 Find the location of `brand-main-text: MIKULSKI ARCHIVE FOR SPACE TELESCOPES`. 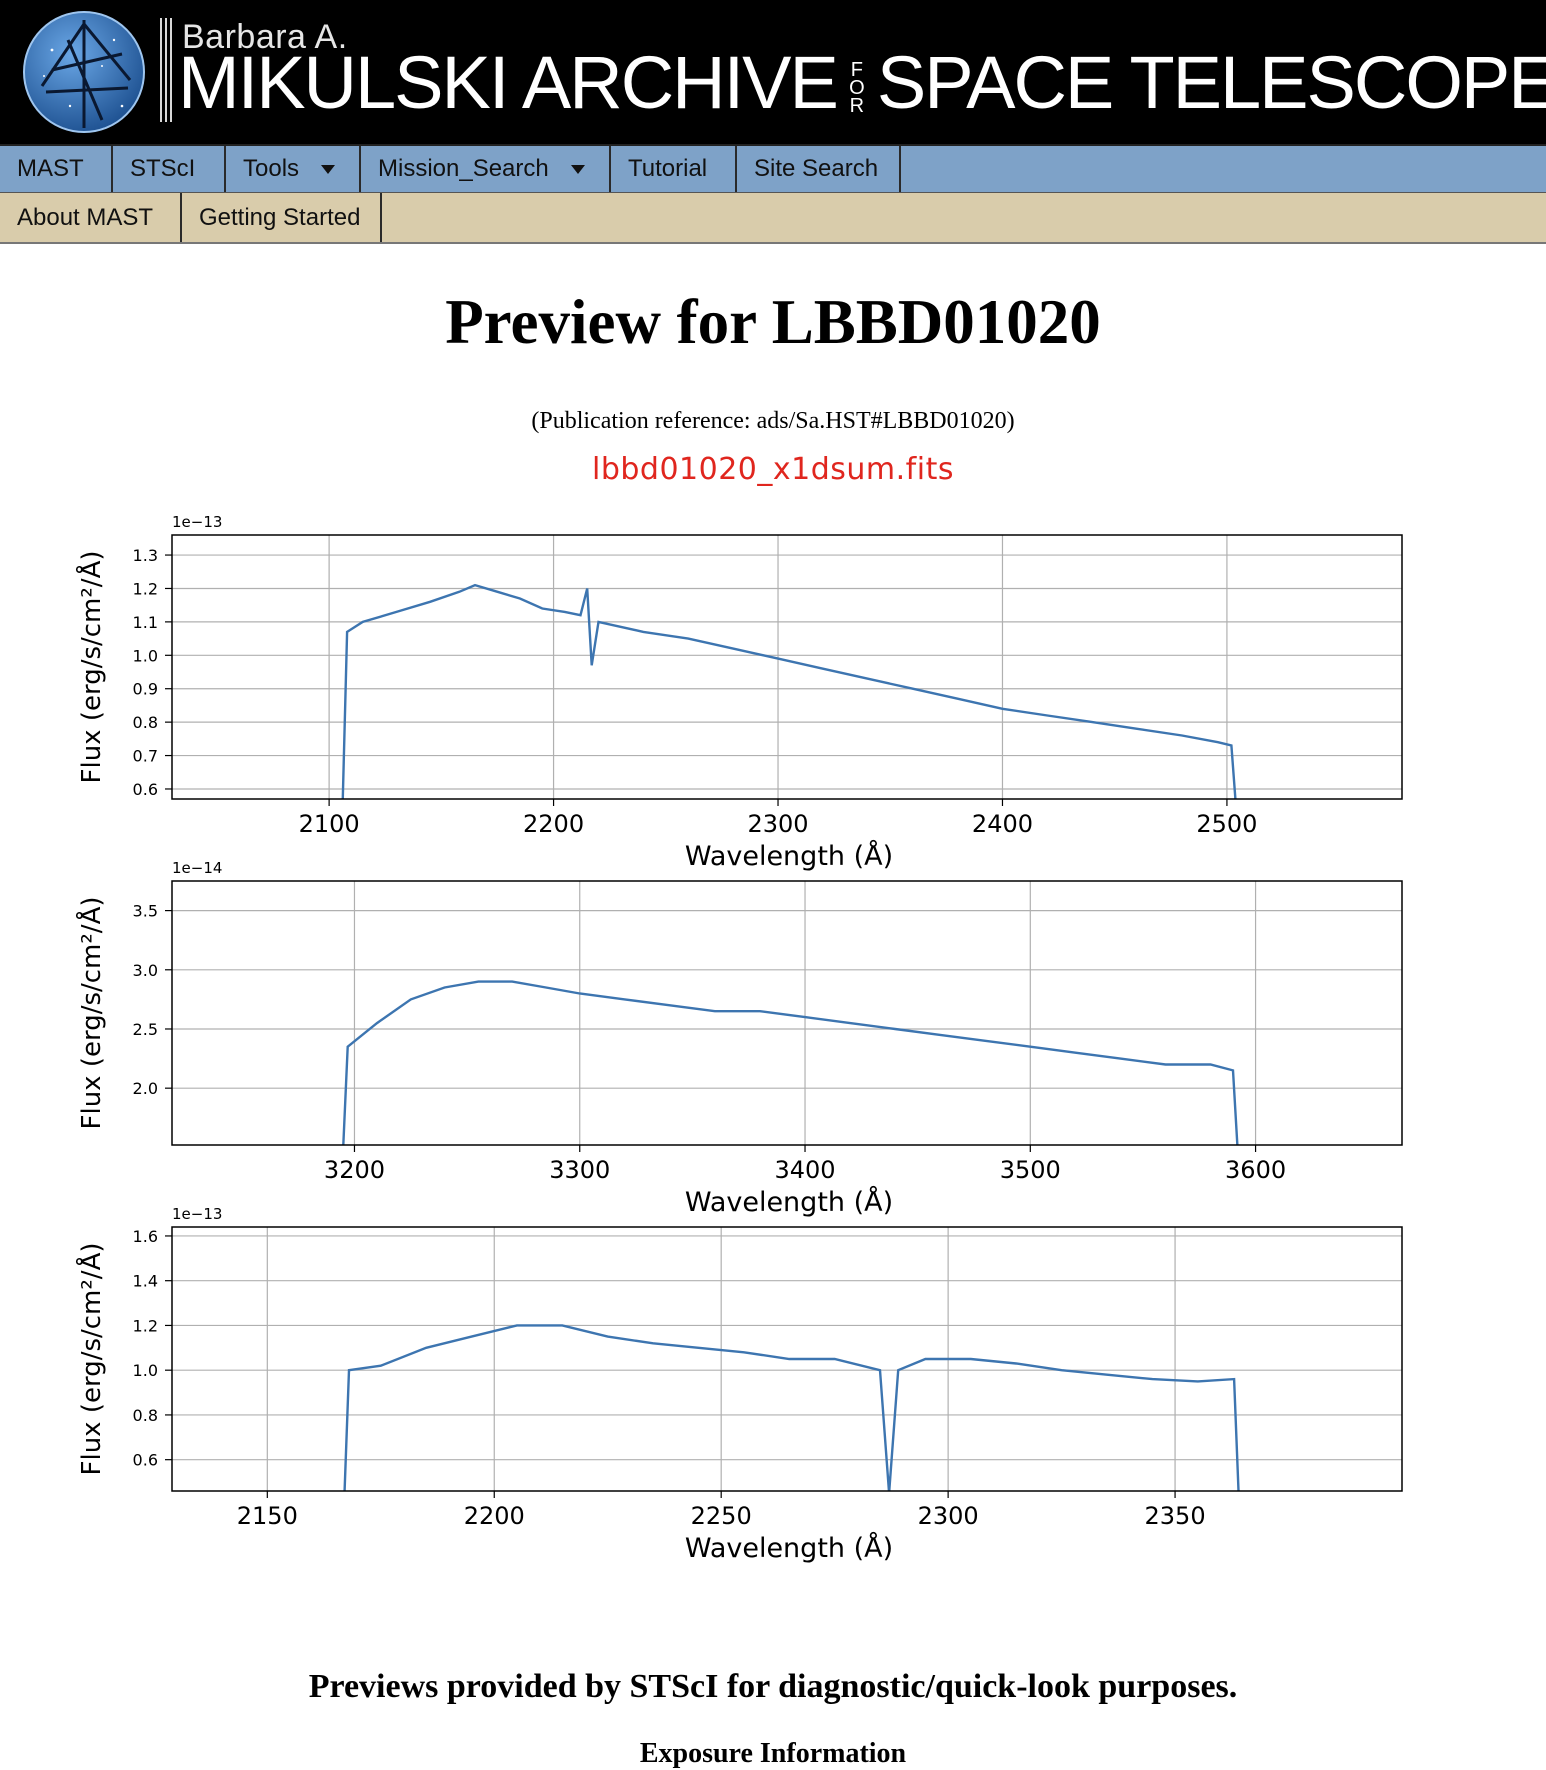

brand-main-text: MIKULSKI ARCHIVE FOR SPACE TELESCOPES is located at coordinates (862, 83).